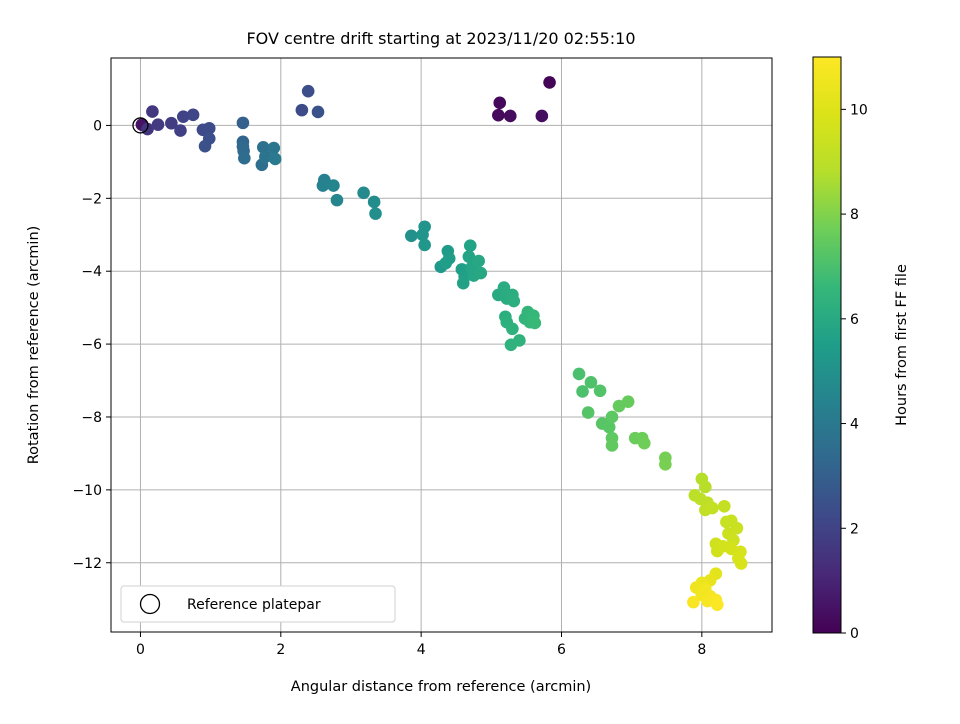 The image size is (960, 724). Describe the element at coordinates (859, 110) in the screenshot. I see `colorbar-tick-label: 10` at that location.